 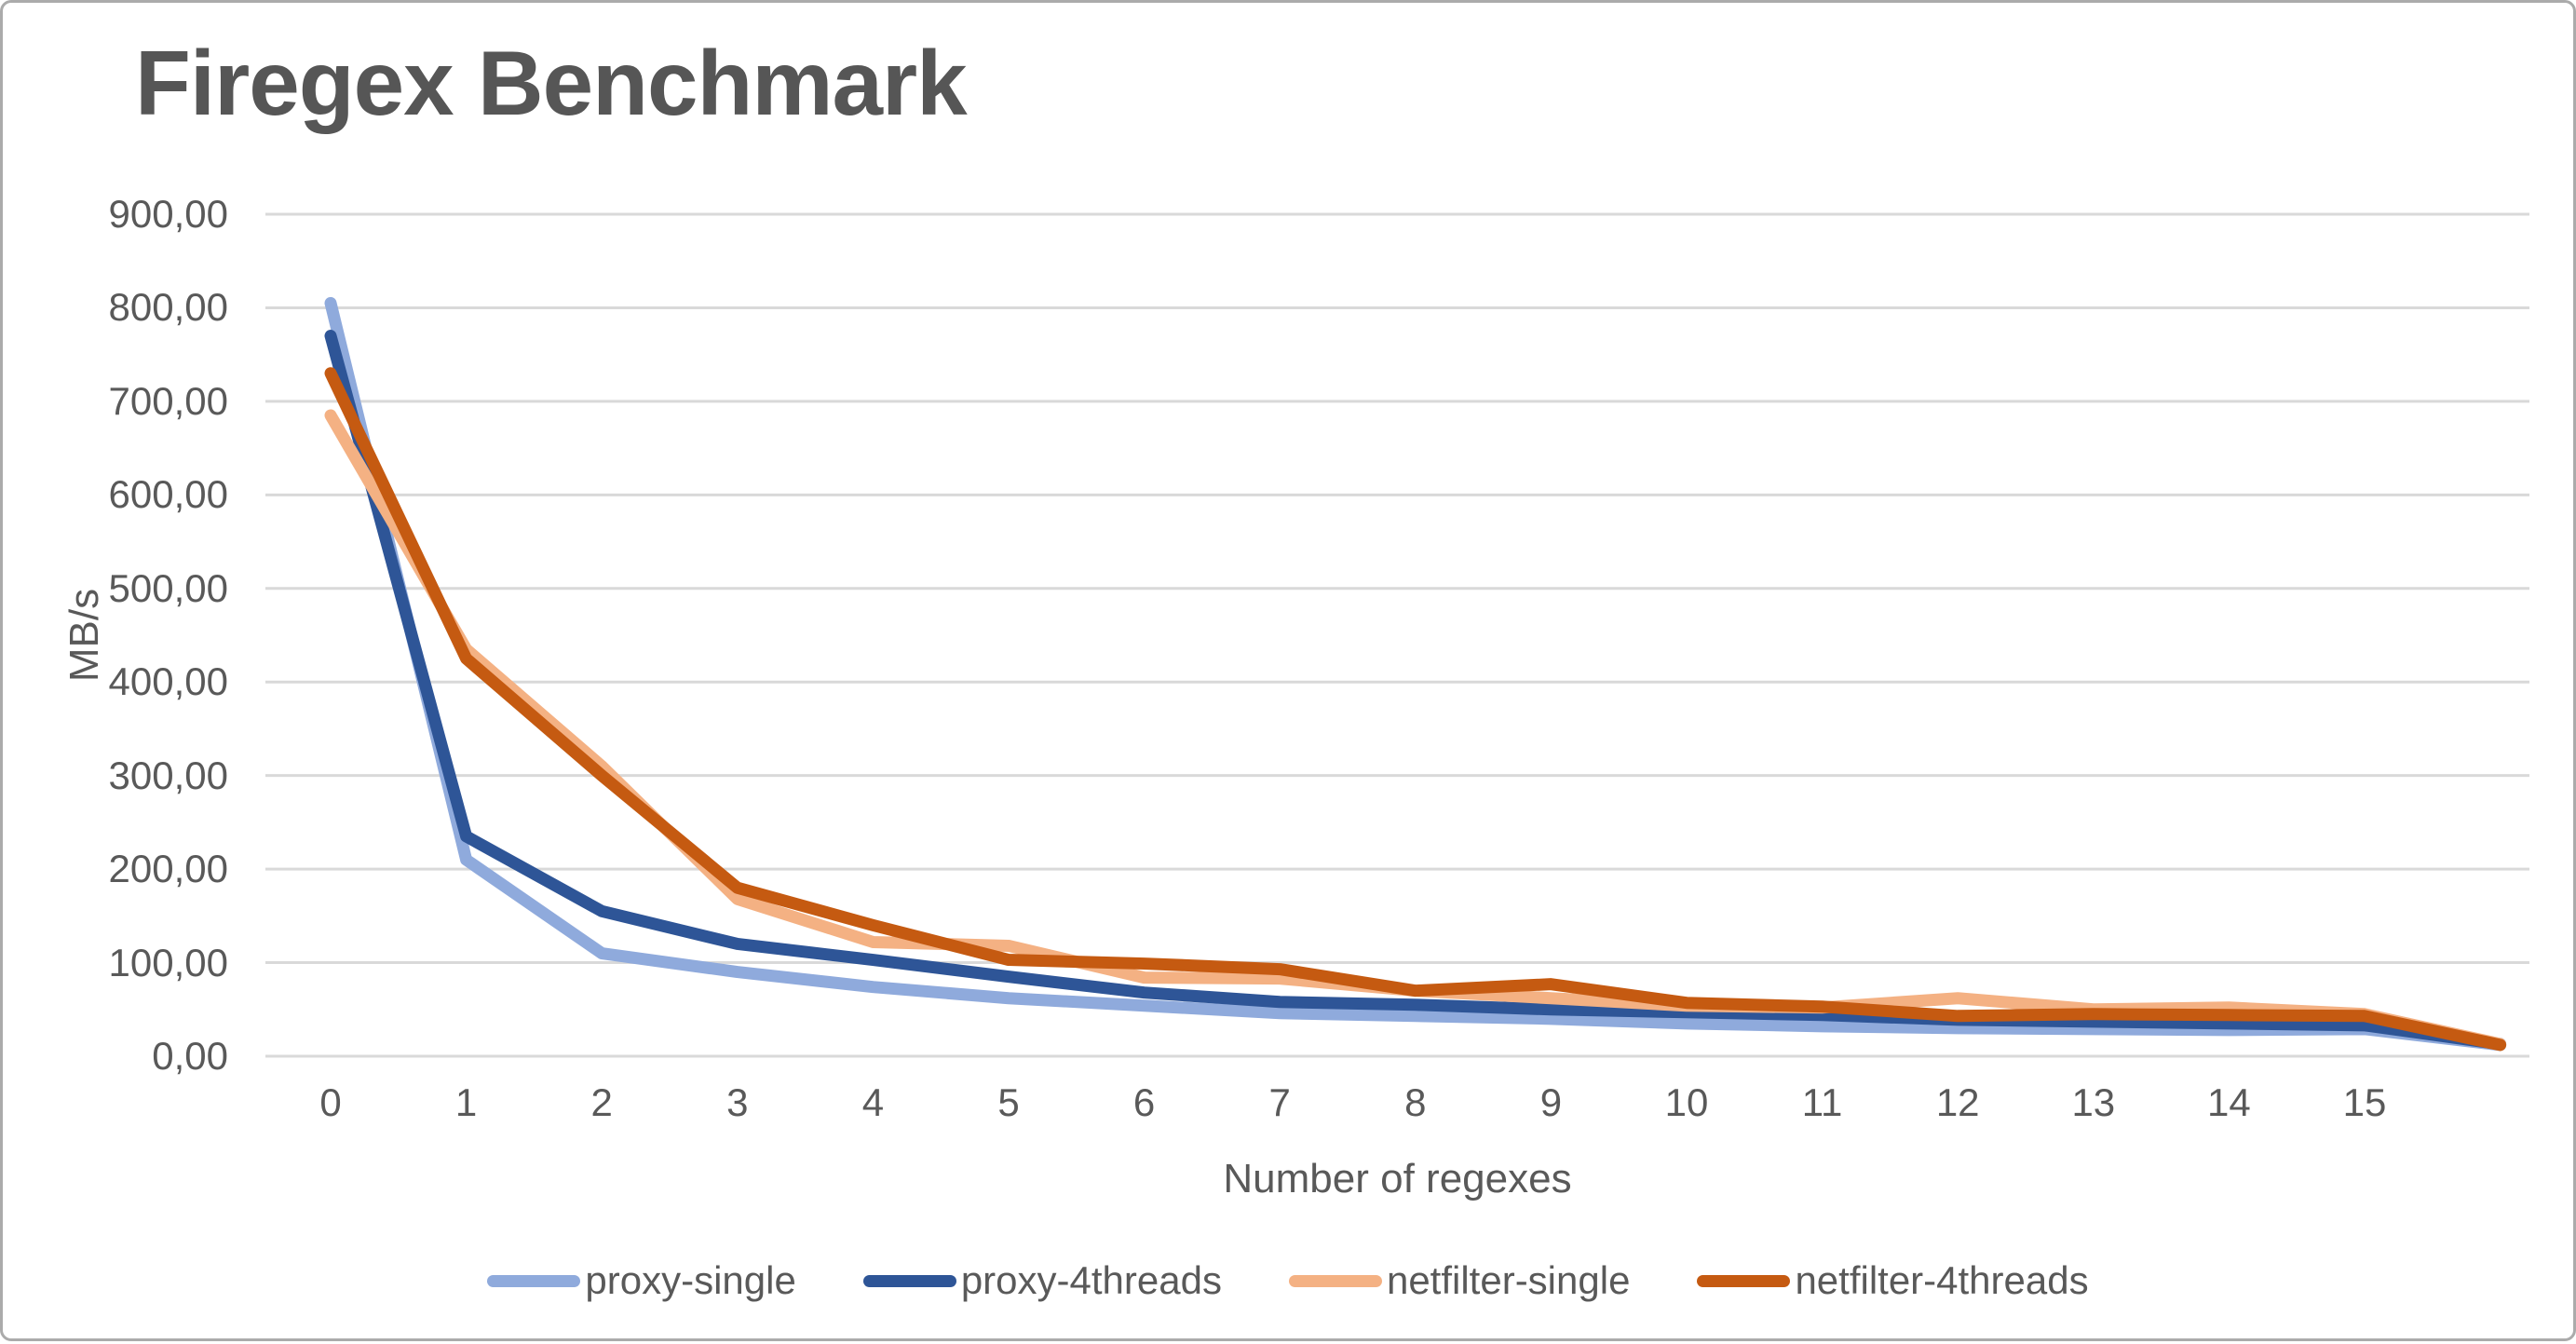 I want to click on x-tick-label: 12, so click(x=1957, y=1102).